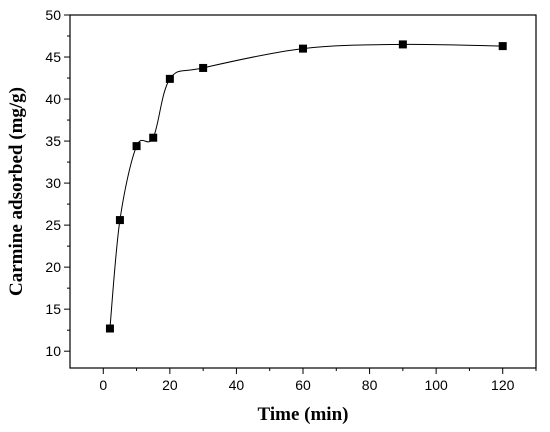 This screenshot has height=432, width=550. I want to click on x-axis-ticks: 0 20 40 60 80 100 120, so click(318, 380).